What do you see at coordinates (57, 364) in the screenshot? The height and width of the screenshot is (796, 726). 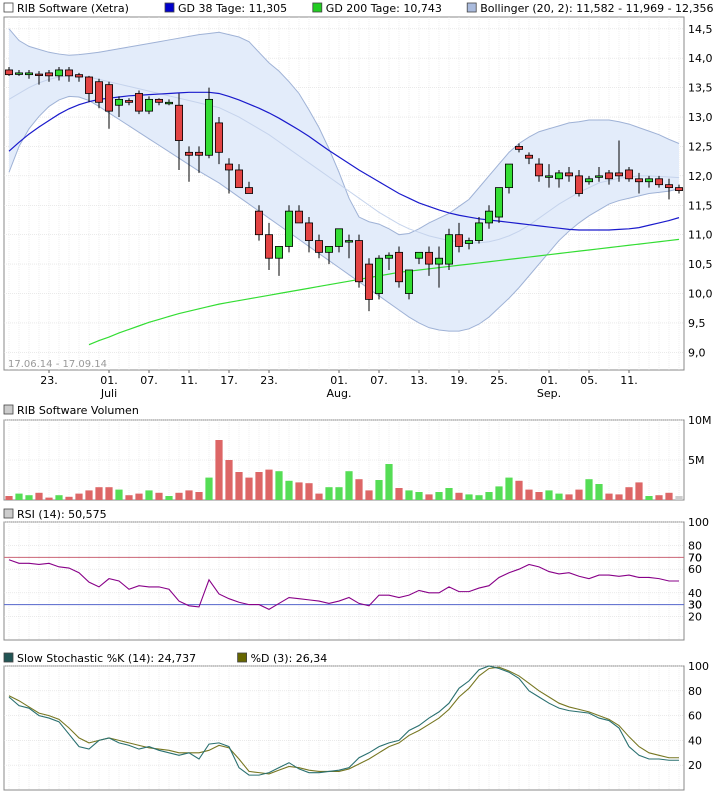 I see `date-range-label: 17.06.14 - 17.09.14` at bounding box center [57, 364].